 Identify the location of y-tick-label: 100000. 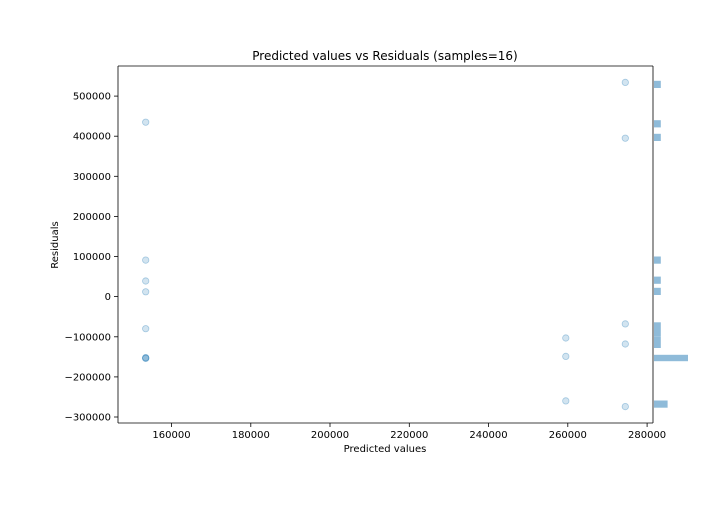
(92, 257).